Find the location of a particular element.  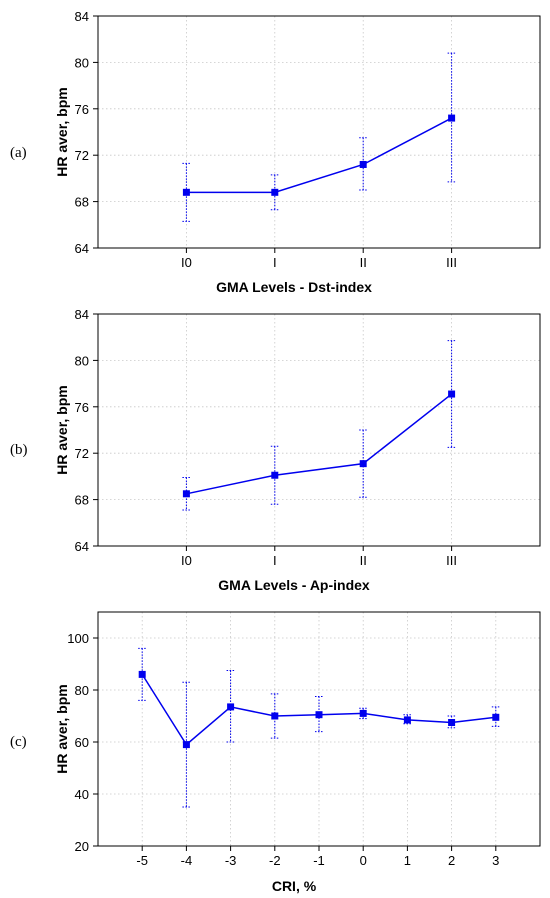

x-tick-label: 0 is located at coordinates (363, 860).